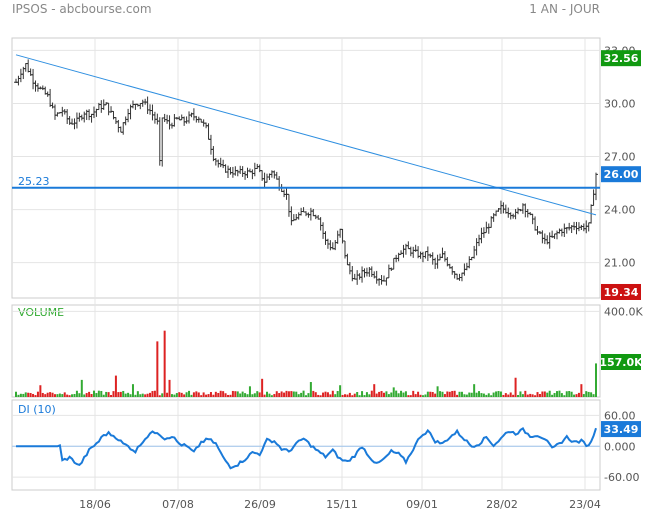  I want to click on price-tick-label: 27.00, so click(620, 157).